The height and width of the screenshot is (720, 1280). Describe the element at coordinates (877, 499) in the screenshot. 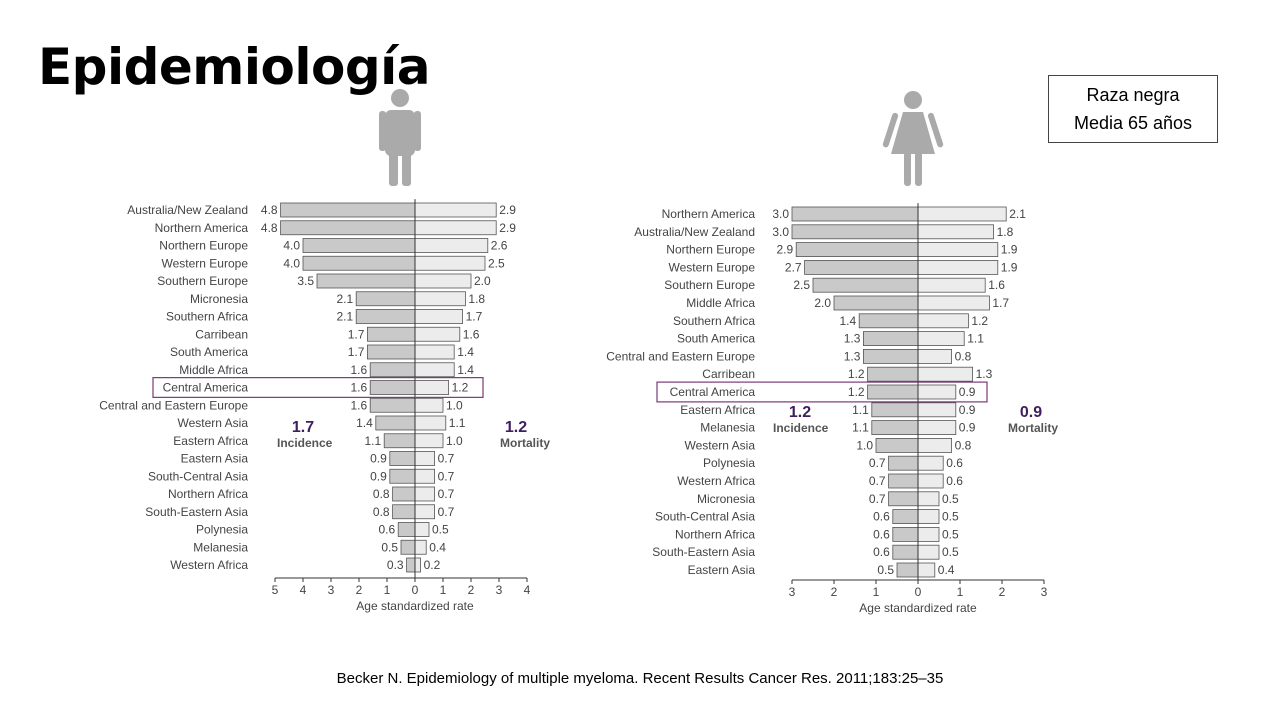

I see `incidence-value-label: 0.7` at that location.